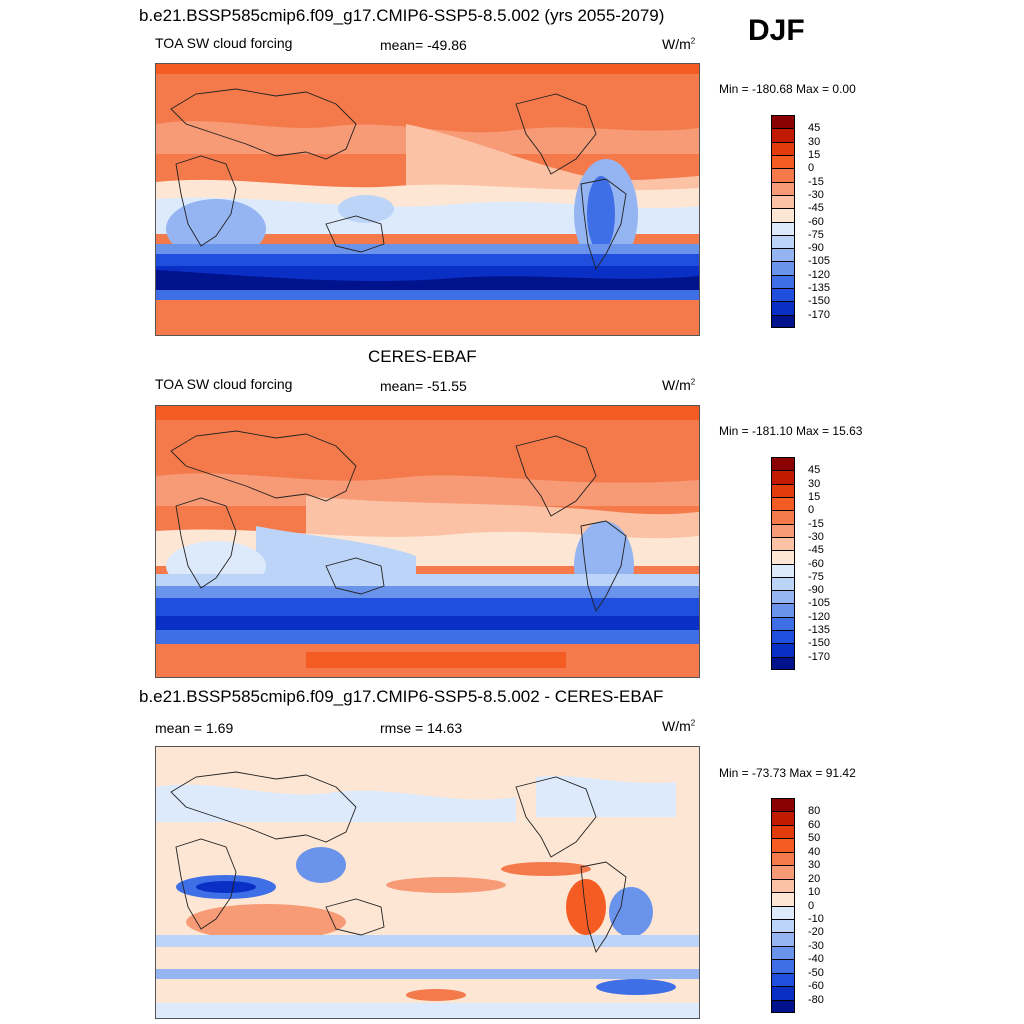 This screenshot has height=1024, width=1024. Describe the element at coordinates (679, 726) in the screenshot. I see `panel-3-units: W/m2` at that location.